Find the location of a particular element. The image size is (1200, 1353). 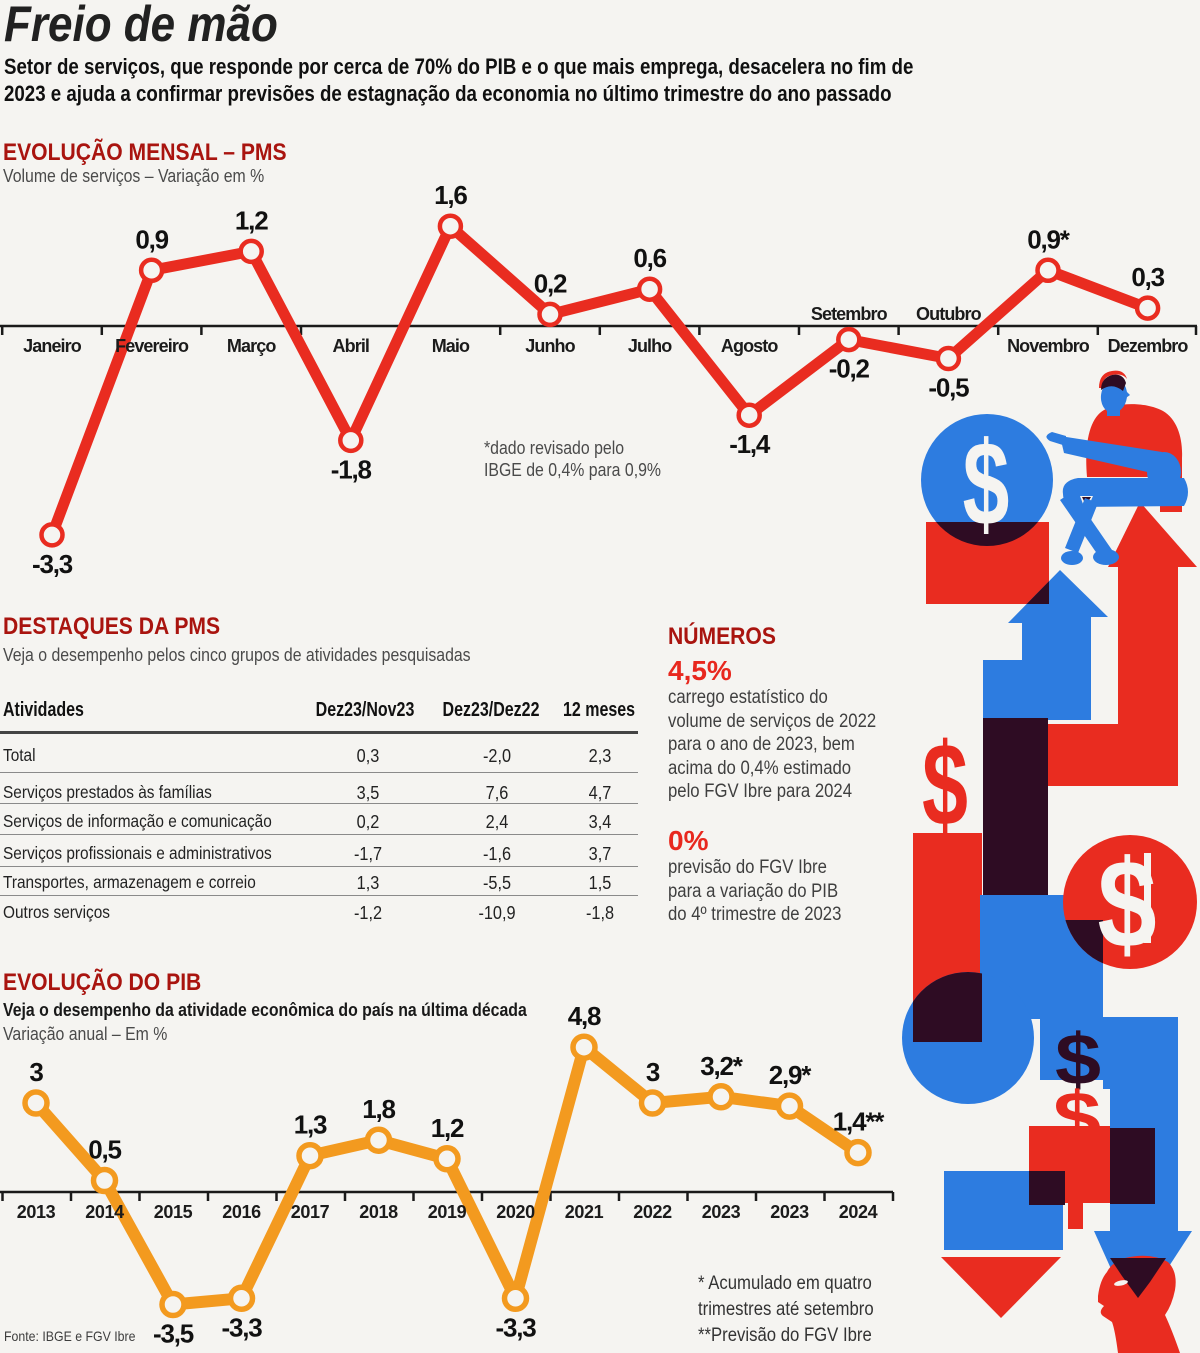

svg-text: Fevereiro is located at coordinates (152, 346).